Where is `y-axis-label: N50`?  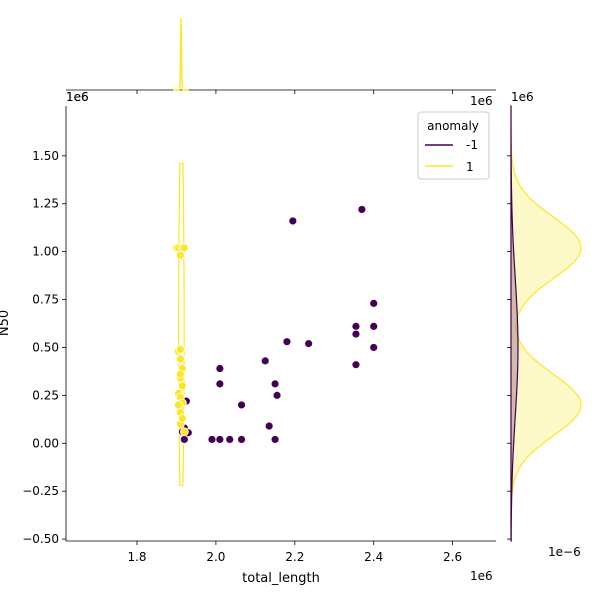 y-axis-label: N50 is located at coordinates (6, 323).